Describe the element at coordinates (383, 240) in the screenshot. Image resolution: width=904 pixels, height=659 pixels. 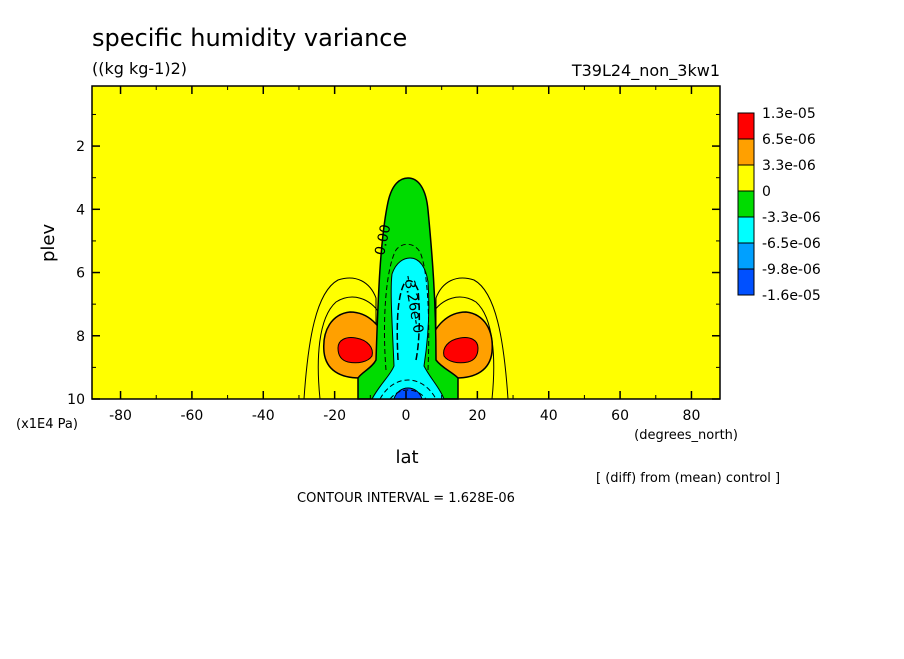
I see `contour-label-zero: 0.00` at that location.